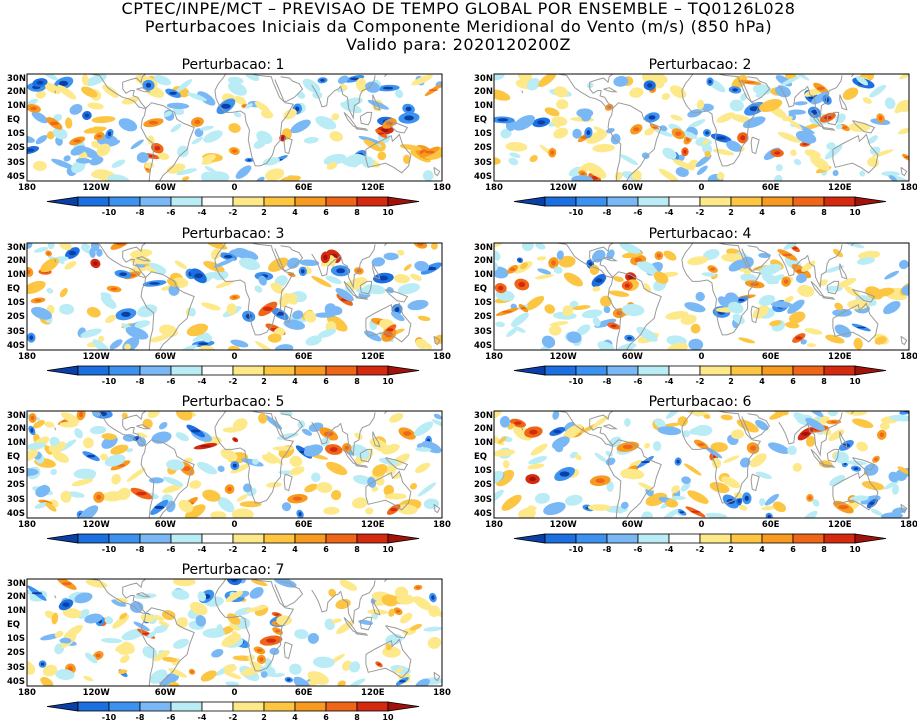 The width and height of the screenshot is (917, 727). What do you see at coordinates (700, 402) in the screenshot?
I see `panel-title: Perturbacao: 6` at bounding box center [700, 402].